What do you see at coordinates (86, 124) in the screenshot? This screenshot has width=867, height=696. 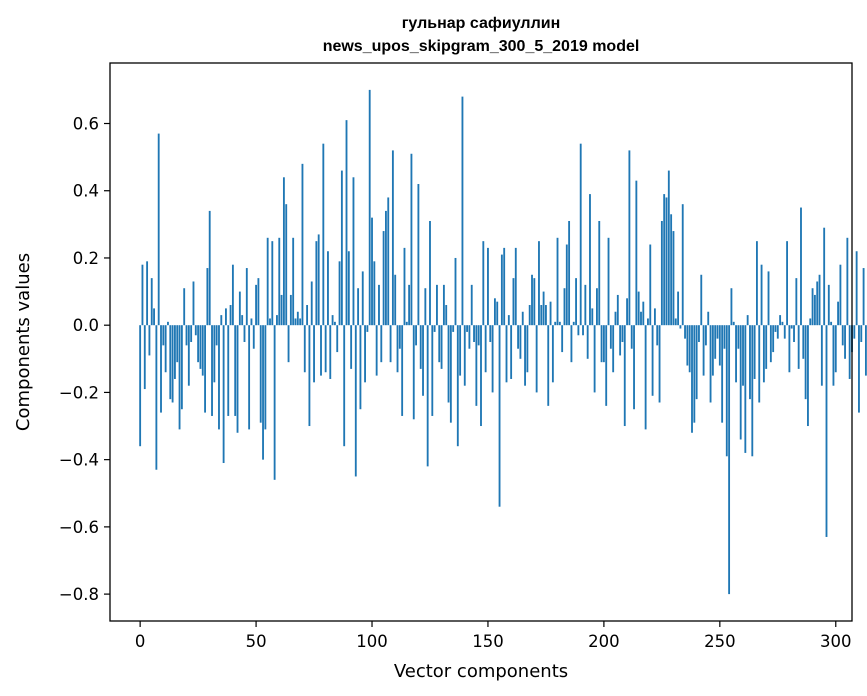 I see `y-tick-label: 0.6` at bounding box center [86, 124].